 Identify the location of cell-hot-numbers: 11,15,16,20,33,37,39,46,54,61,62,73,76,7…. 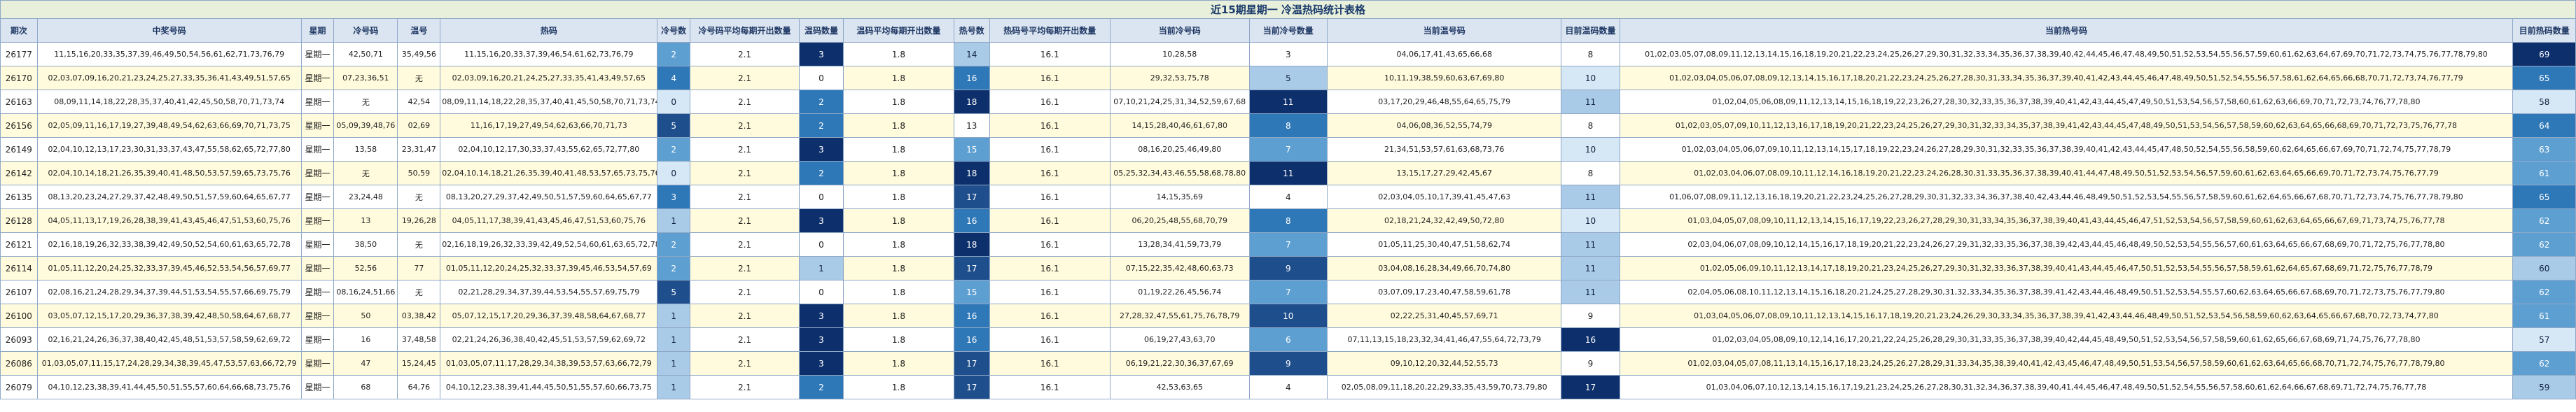
(549, 54).